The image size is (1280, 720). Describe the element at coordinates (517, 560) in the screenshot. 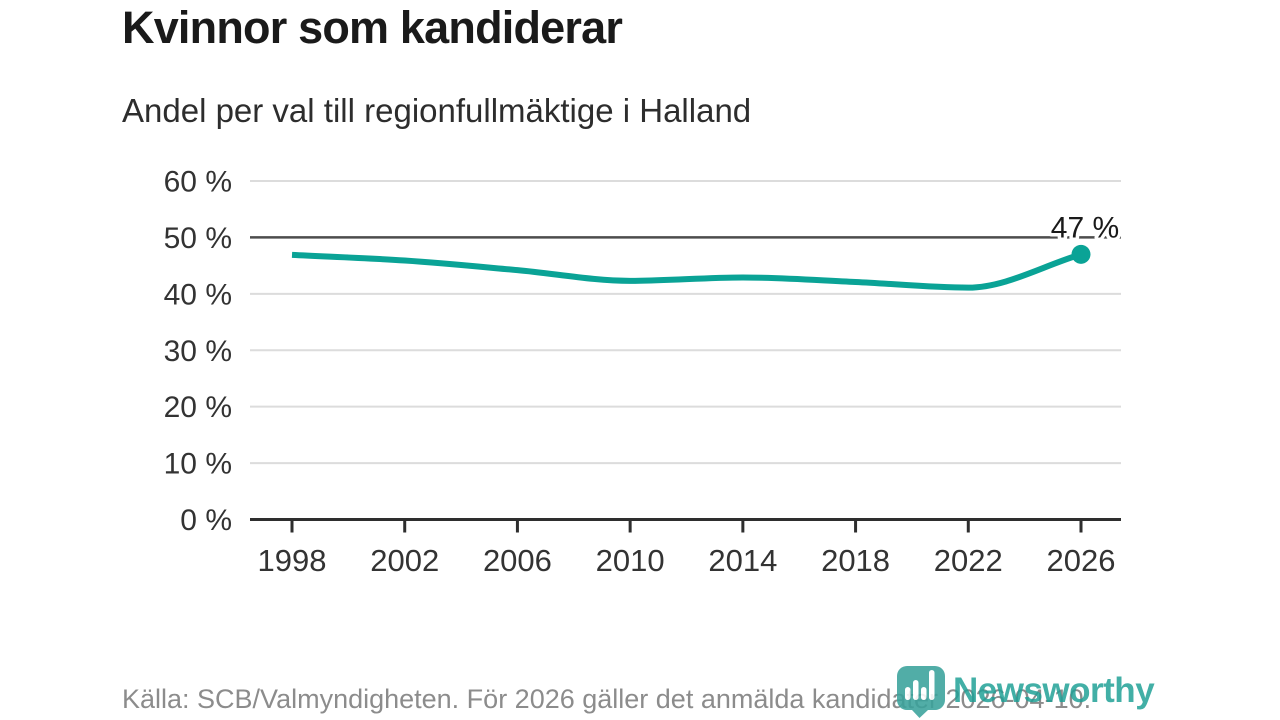

I see `x-tick-label: 2006` at that location.